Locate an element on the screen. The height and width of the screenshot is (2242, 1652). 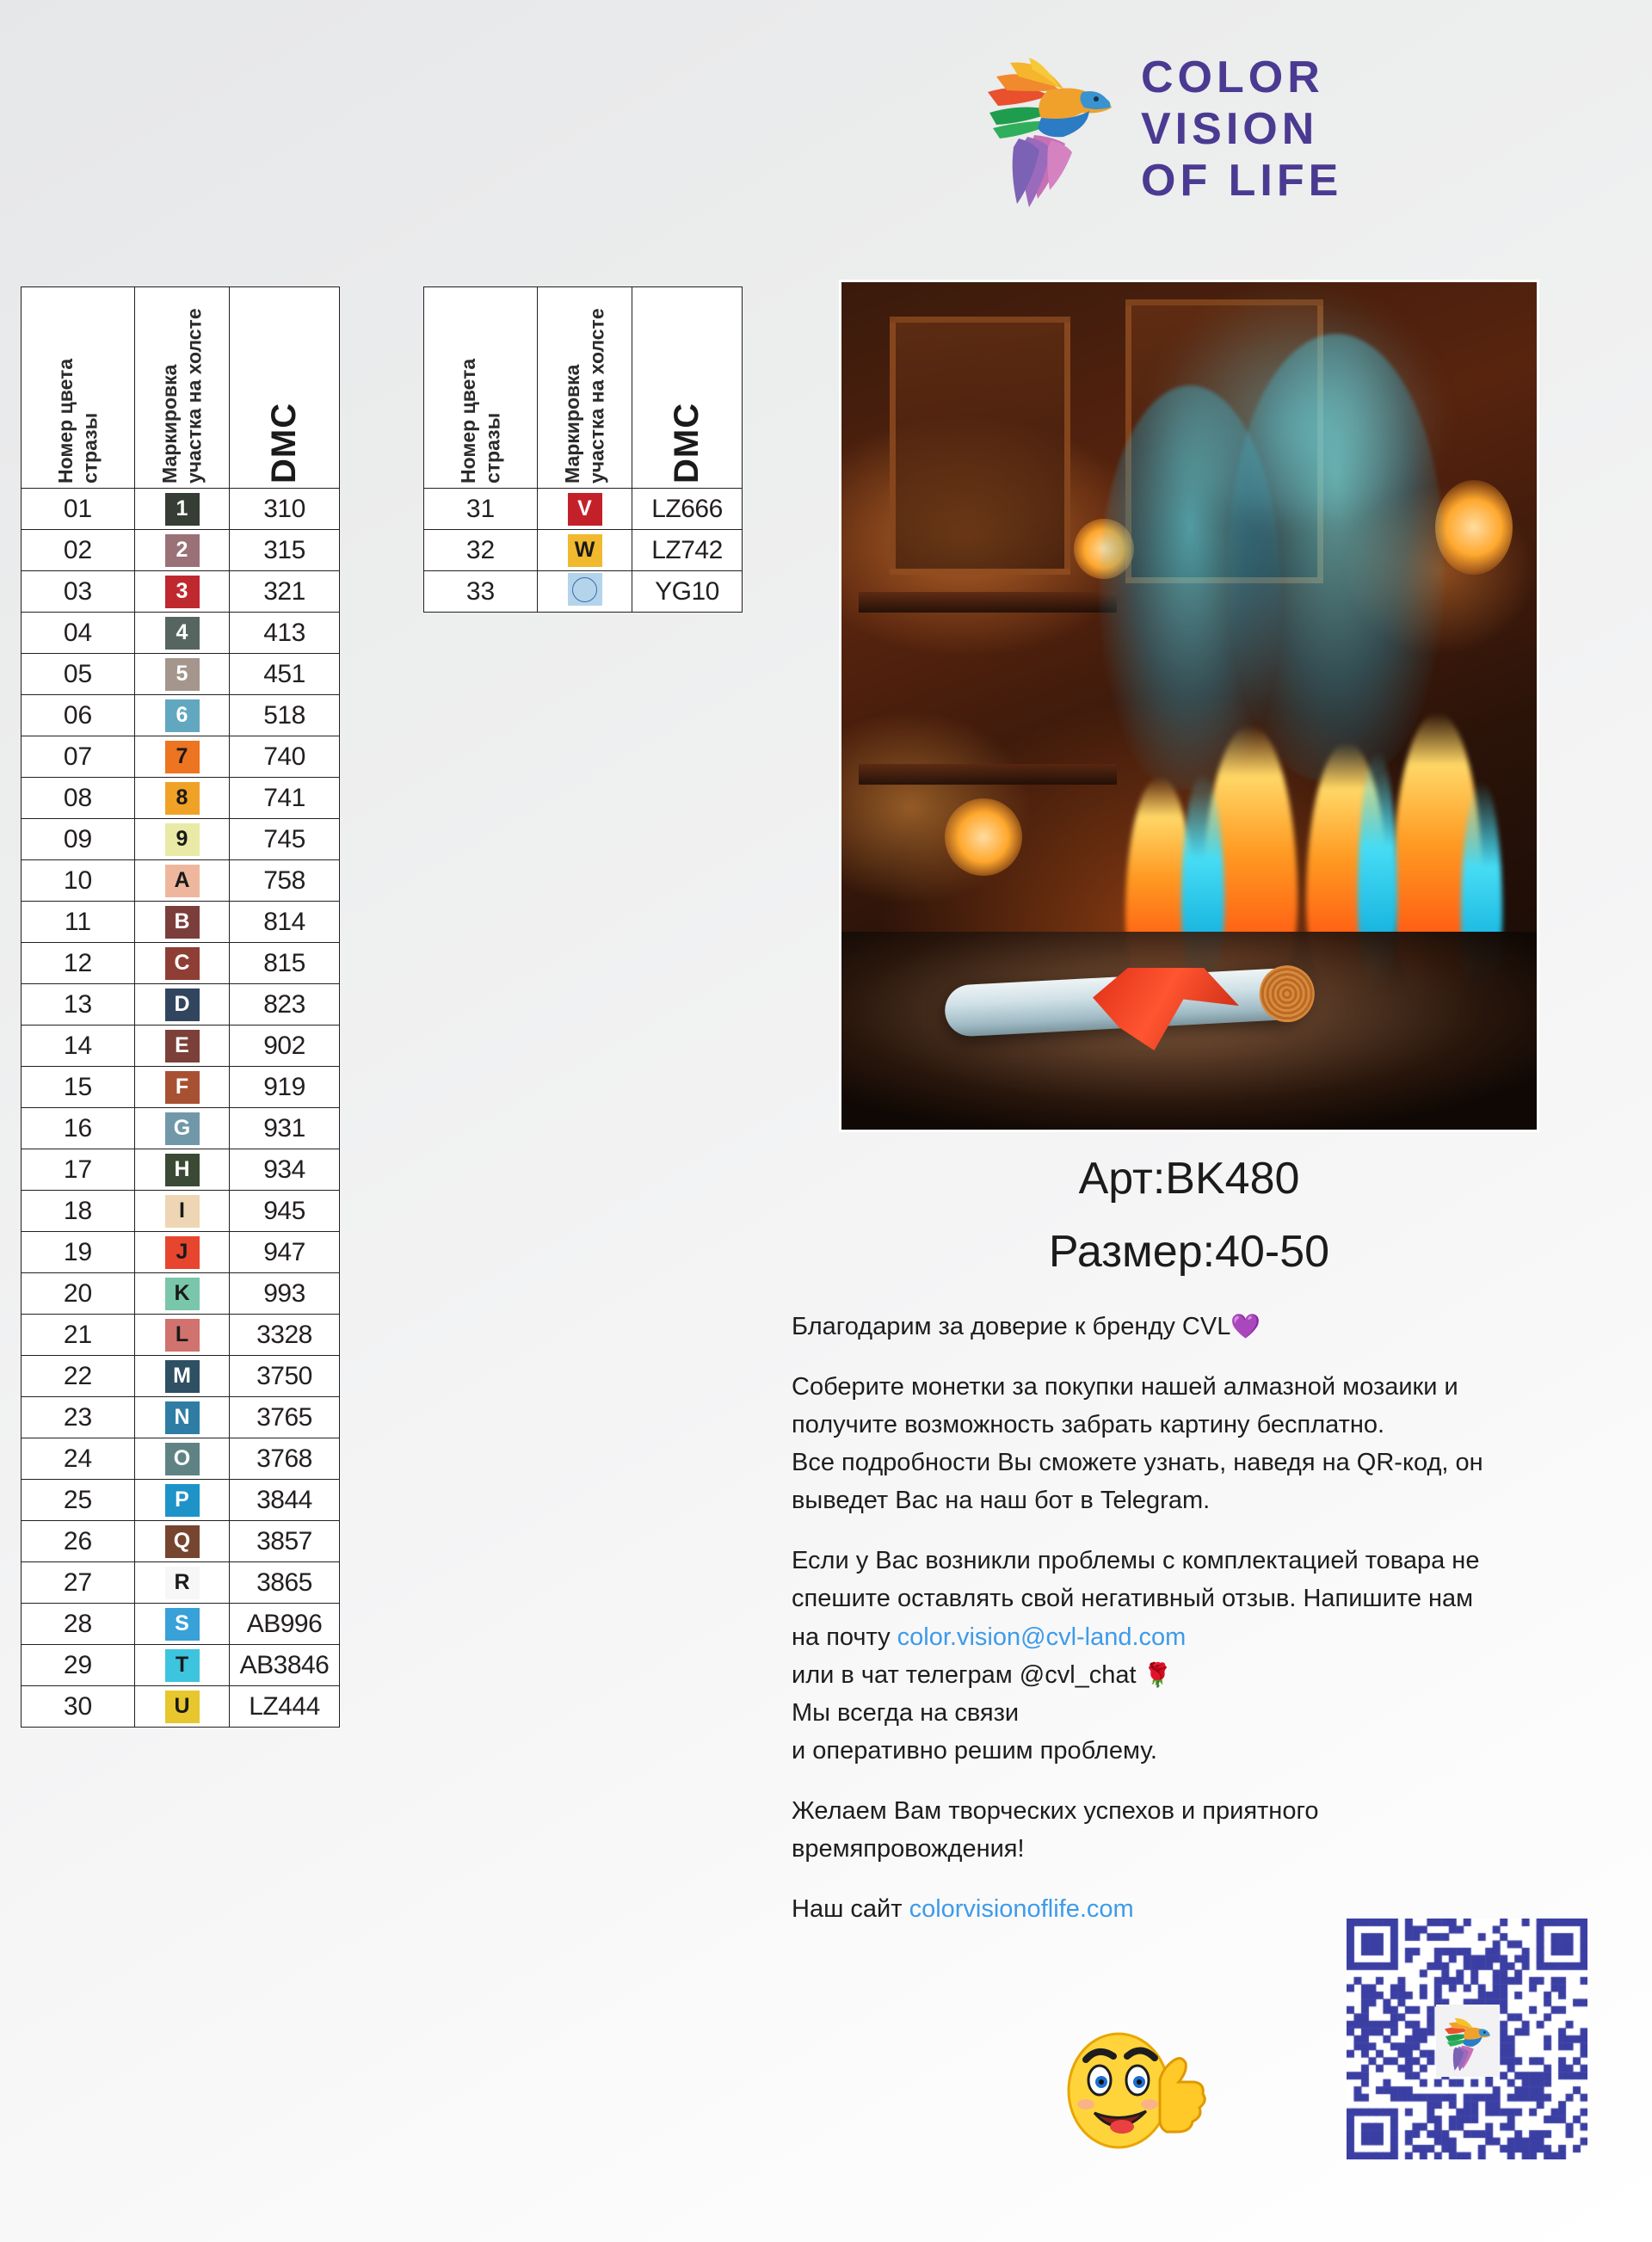
marking-swatch: I is located at coordinates (182, 1211).